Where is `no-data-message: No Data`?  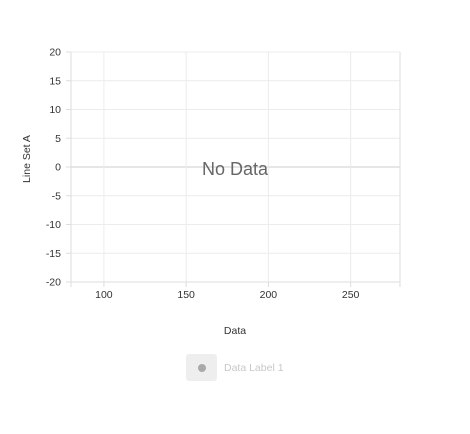
no-data-message: No Data is located at coordinates (235, 169).